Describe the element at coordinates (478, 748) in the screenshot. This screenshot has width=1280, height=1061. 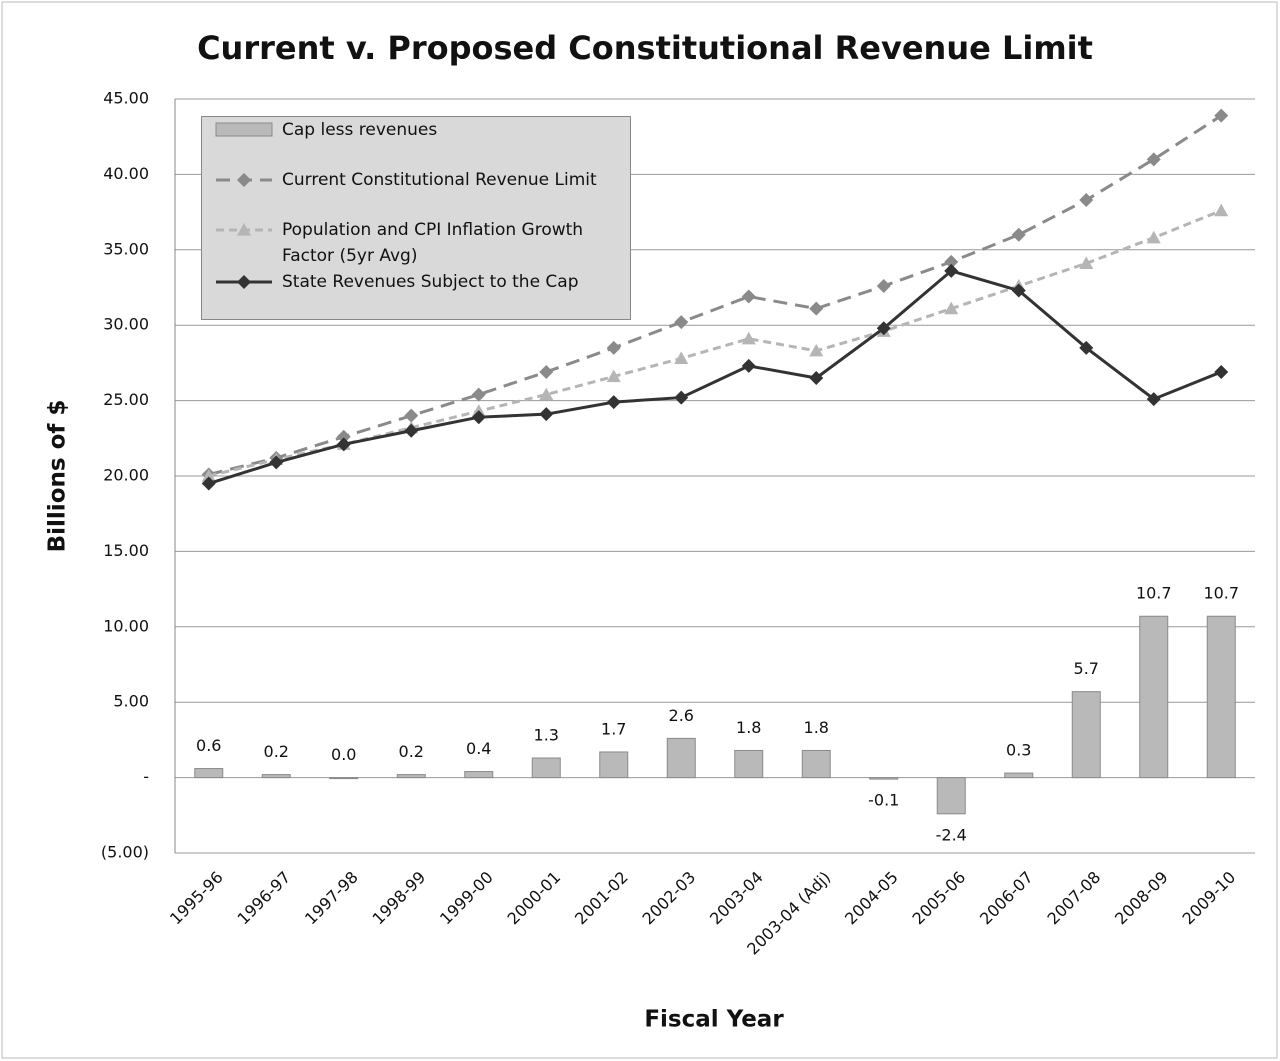
I see `data-label: 0.4` at that location.